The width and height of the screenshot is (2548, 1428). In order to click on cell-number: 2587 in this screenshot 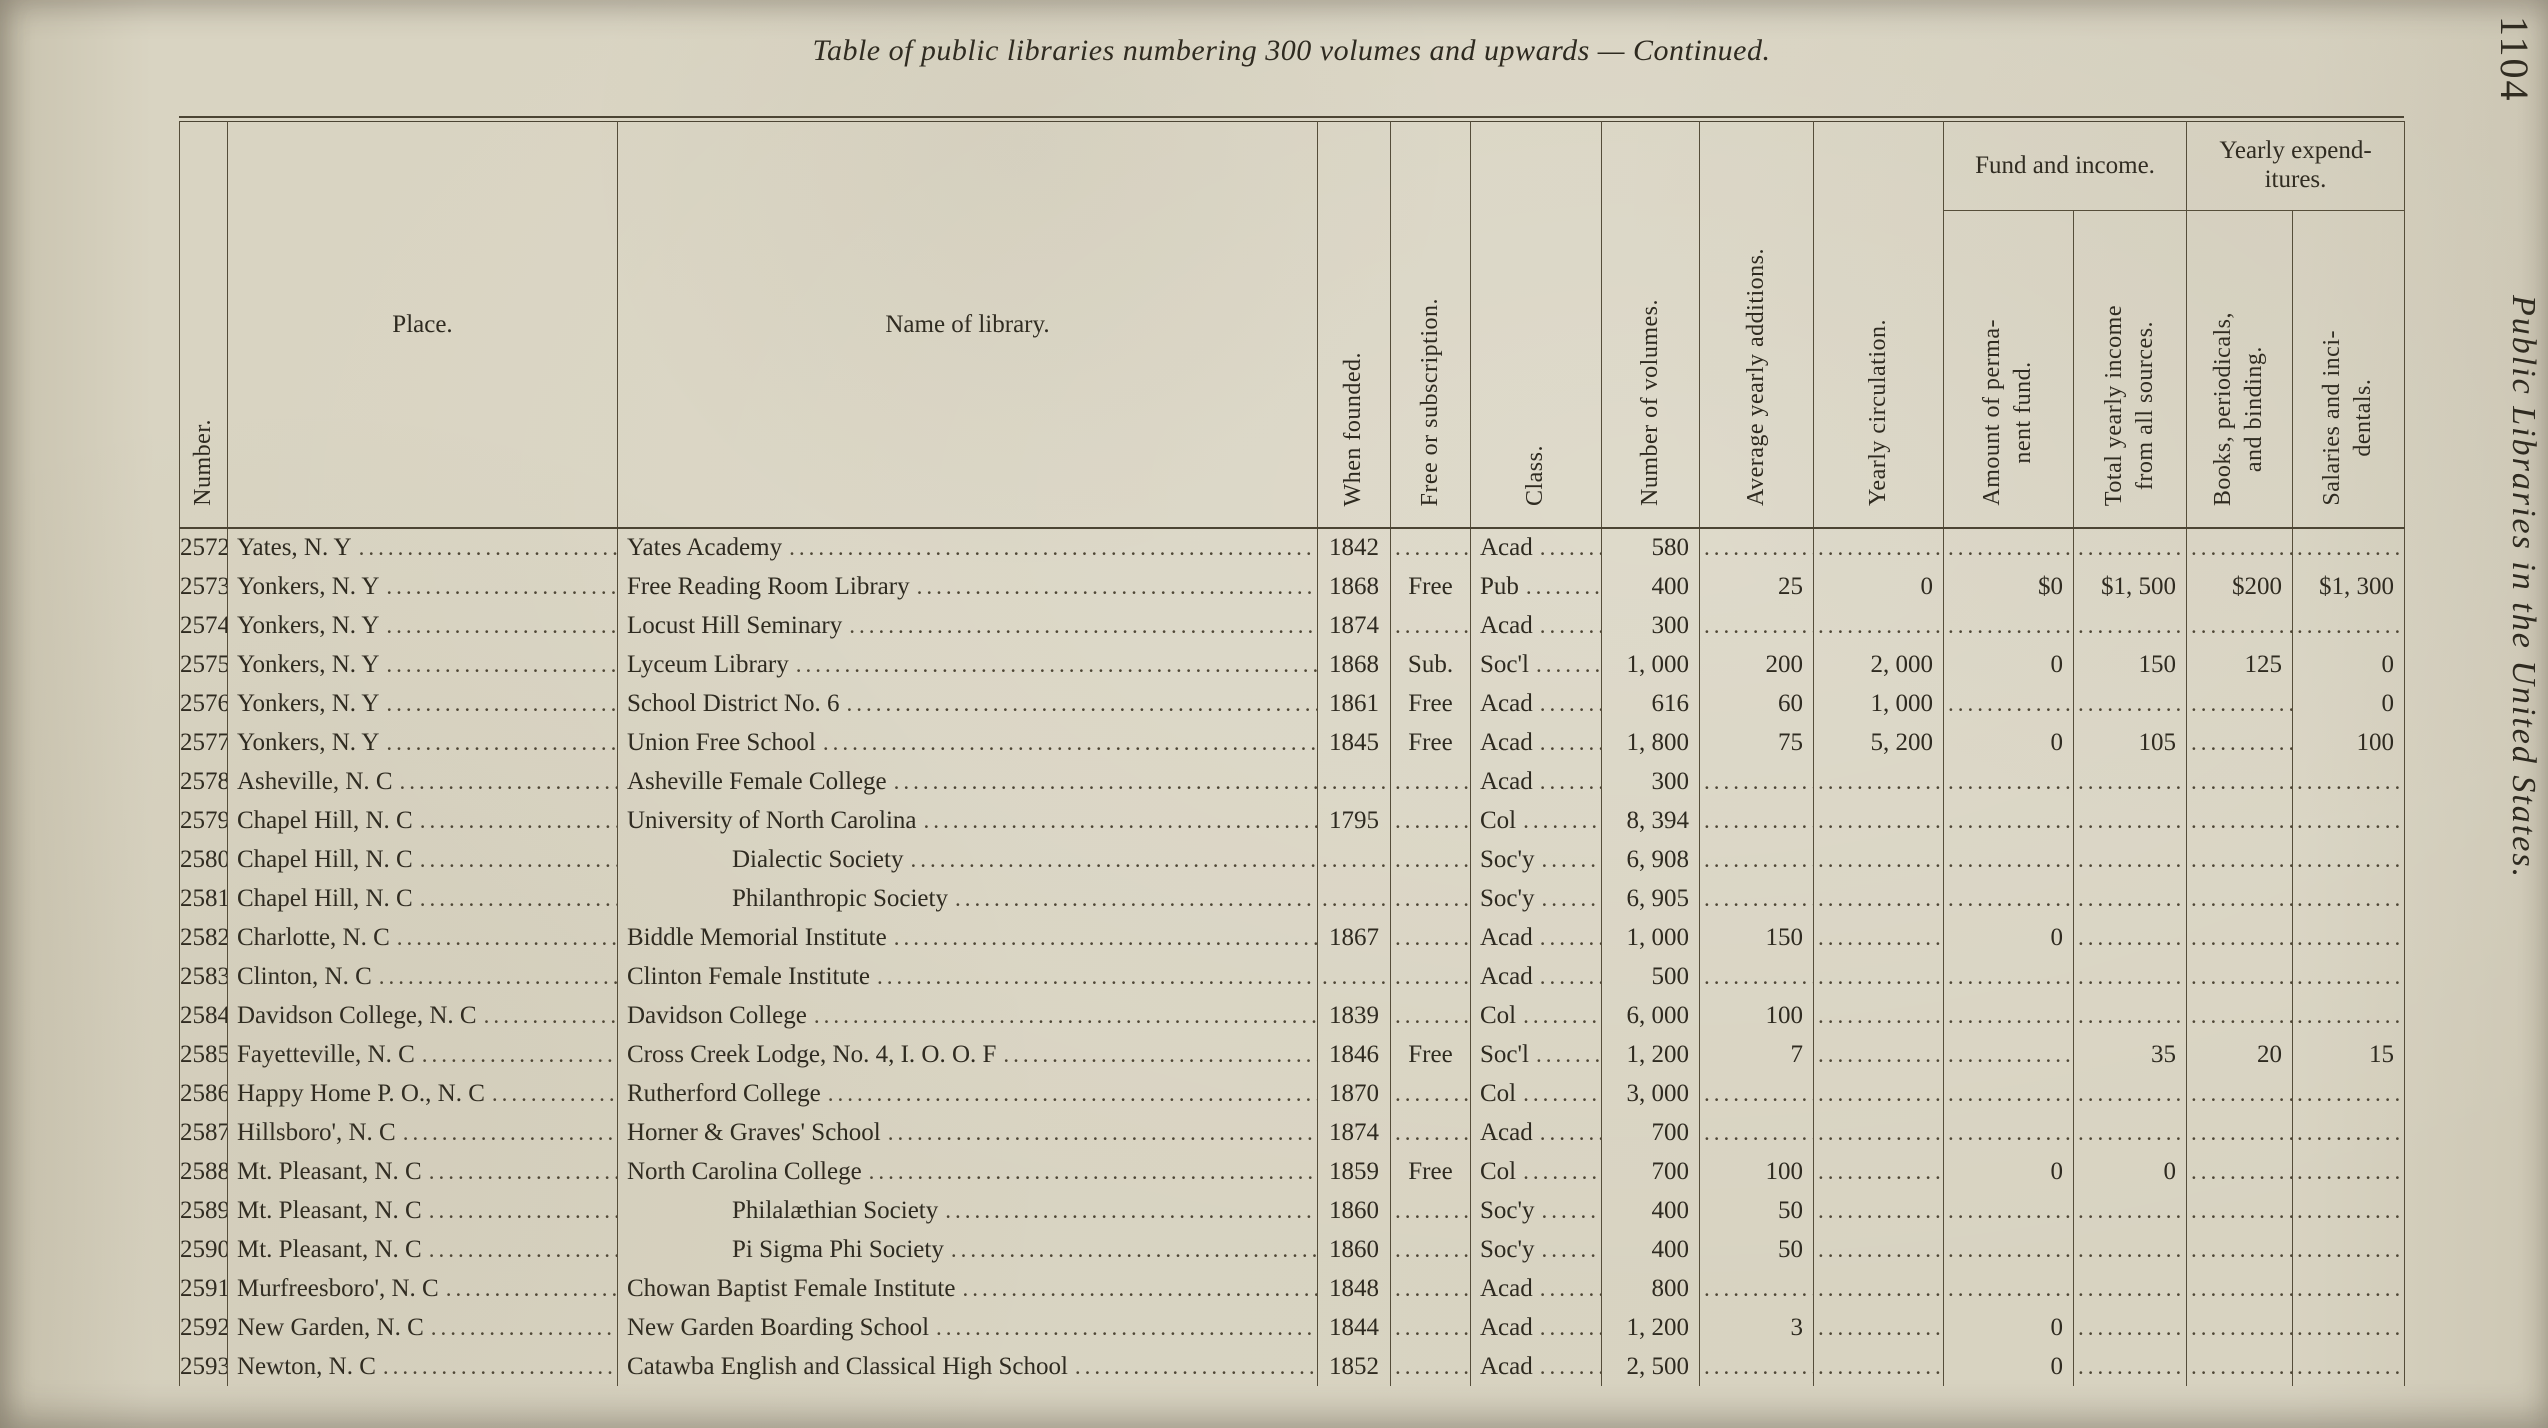, I will do `click(203, 1132)`.